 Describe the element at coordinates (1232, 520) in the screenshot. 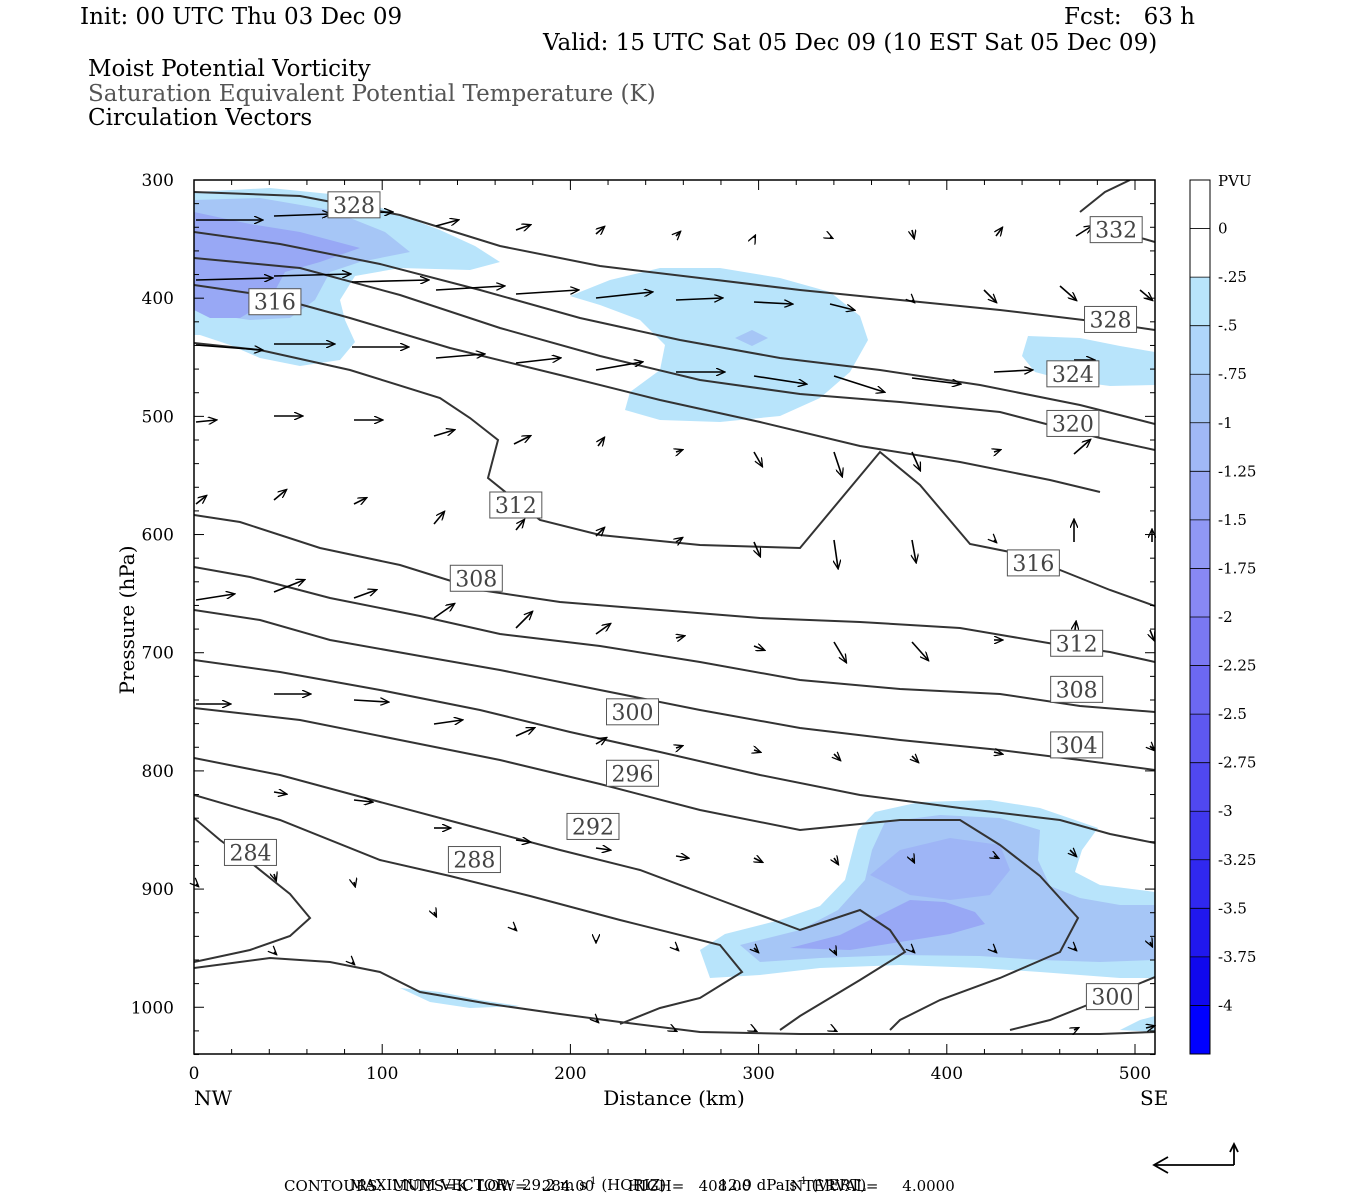

I see `colorbar-label: -1.5` at that location.